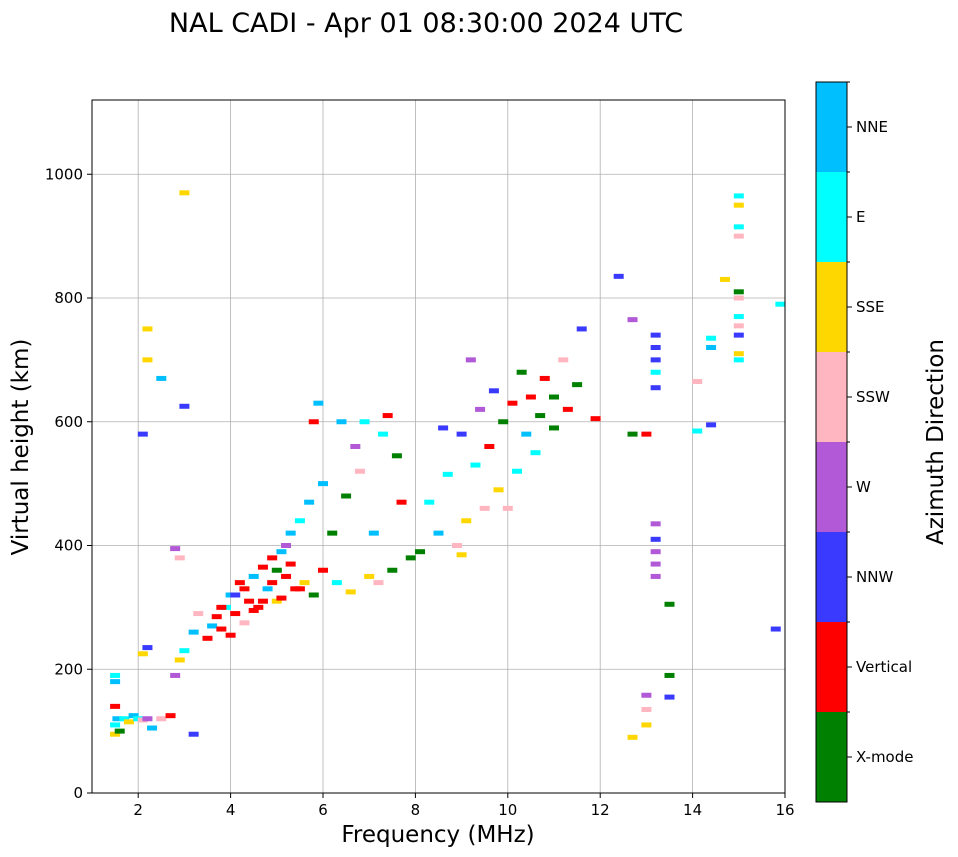 This screenshot has height=857, width=958. Describe the element at coordinates (872, 127) in the screenshot. I see `colorbar-tick-label: NNE` at that location.